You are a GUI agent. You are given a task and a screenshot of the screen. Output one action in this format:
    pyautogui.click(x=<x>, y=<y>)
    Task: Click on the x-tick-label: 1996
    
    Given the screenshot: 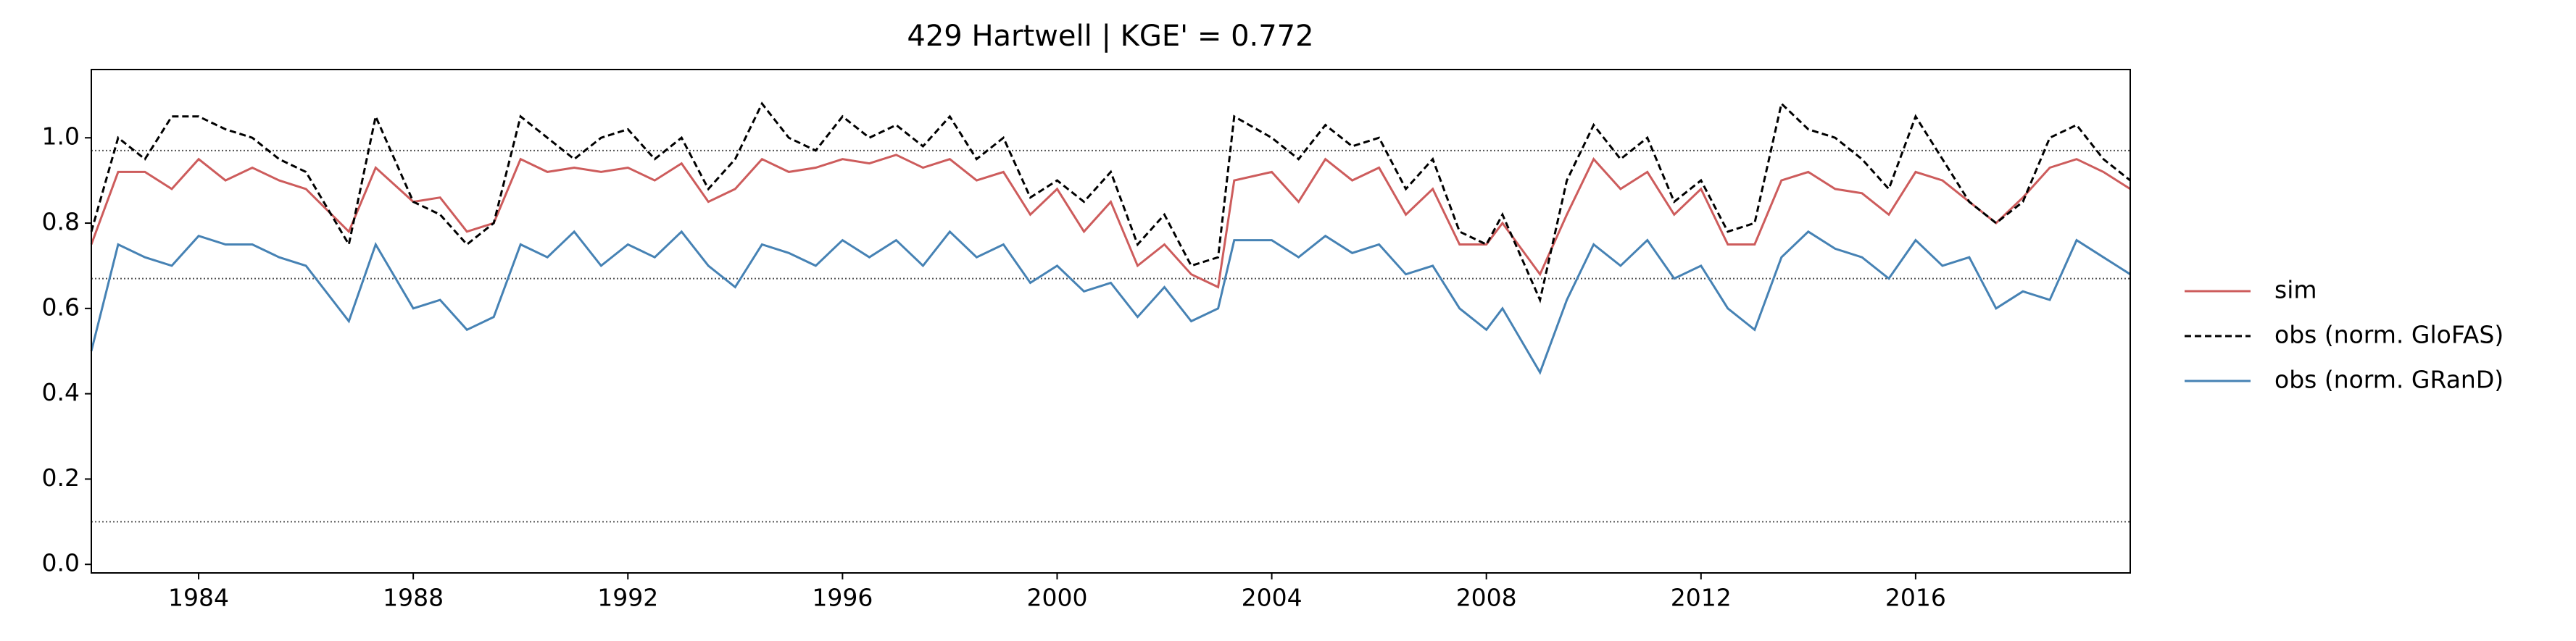 What is the action you would take?
    pyautogui.click(x=842, y=598)
    